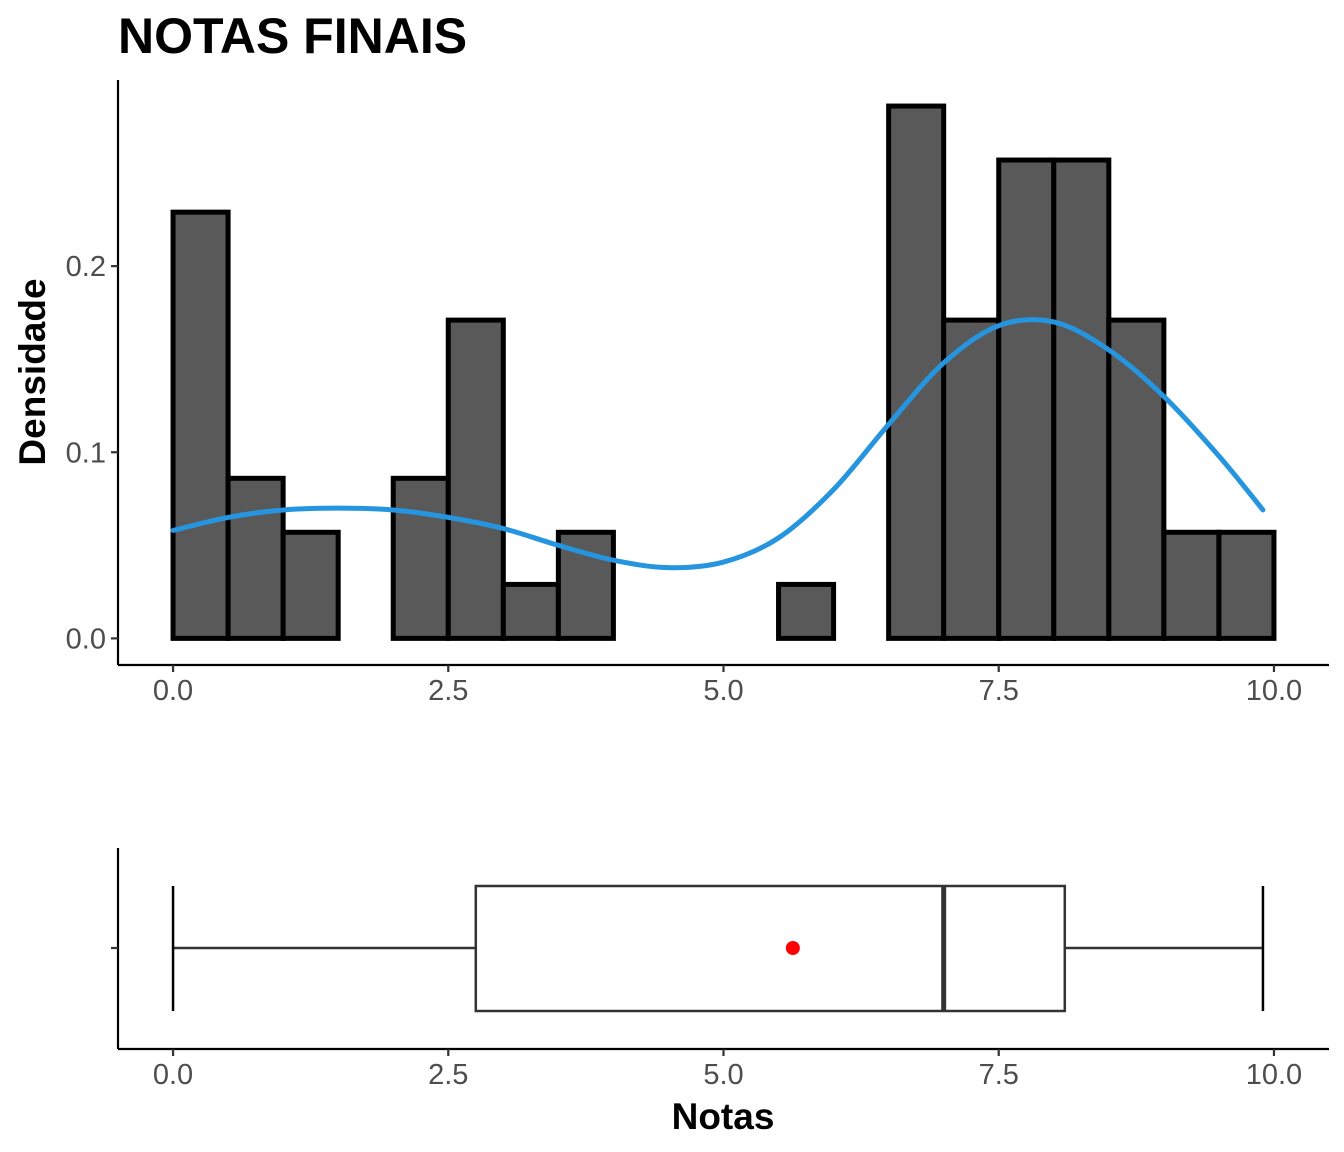  I want to click on box-x-tick-label: 5.0, so click(723, 1075).